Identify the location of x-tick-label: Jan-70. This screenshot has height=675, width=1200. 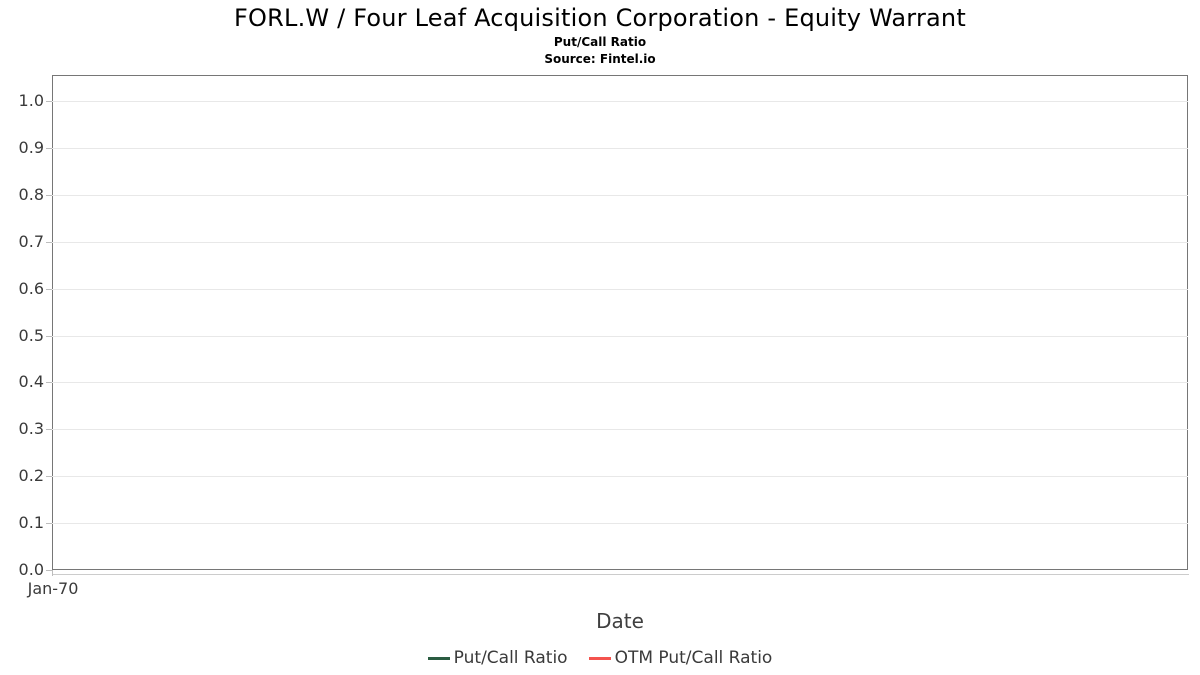
(53, 588).